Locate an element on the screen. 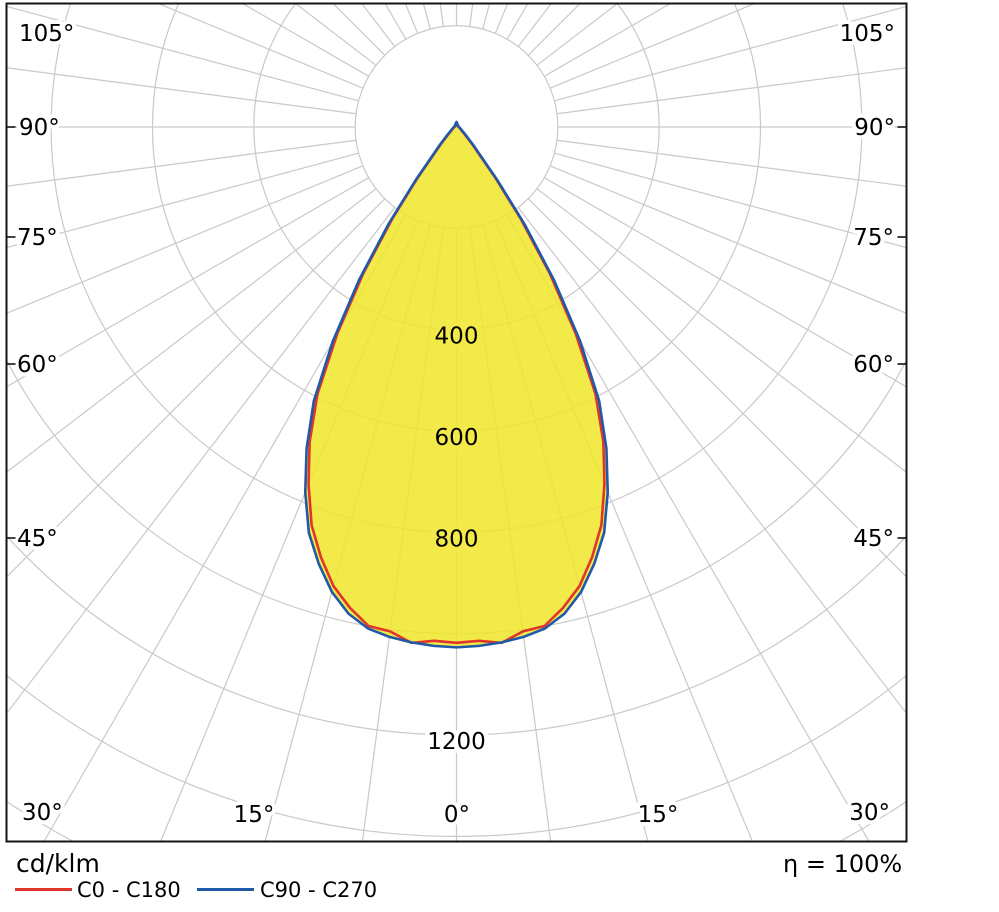 The width and height of the screenshot is (999, 912). grid-radial-307.5 is located at coordinates (191, 331).